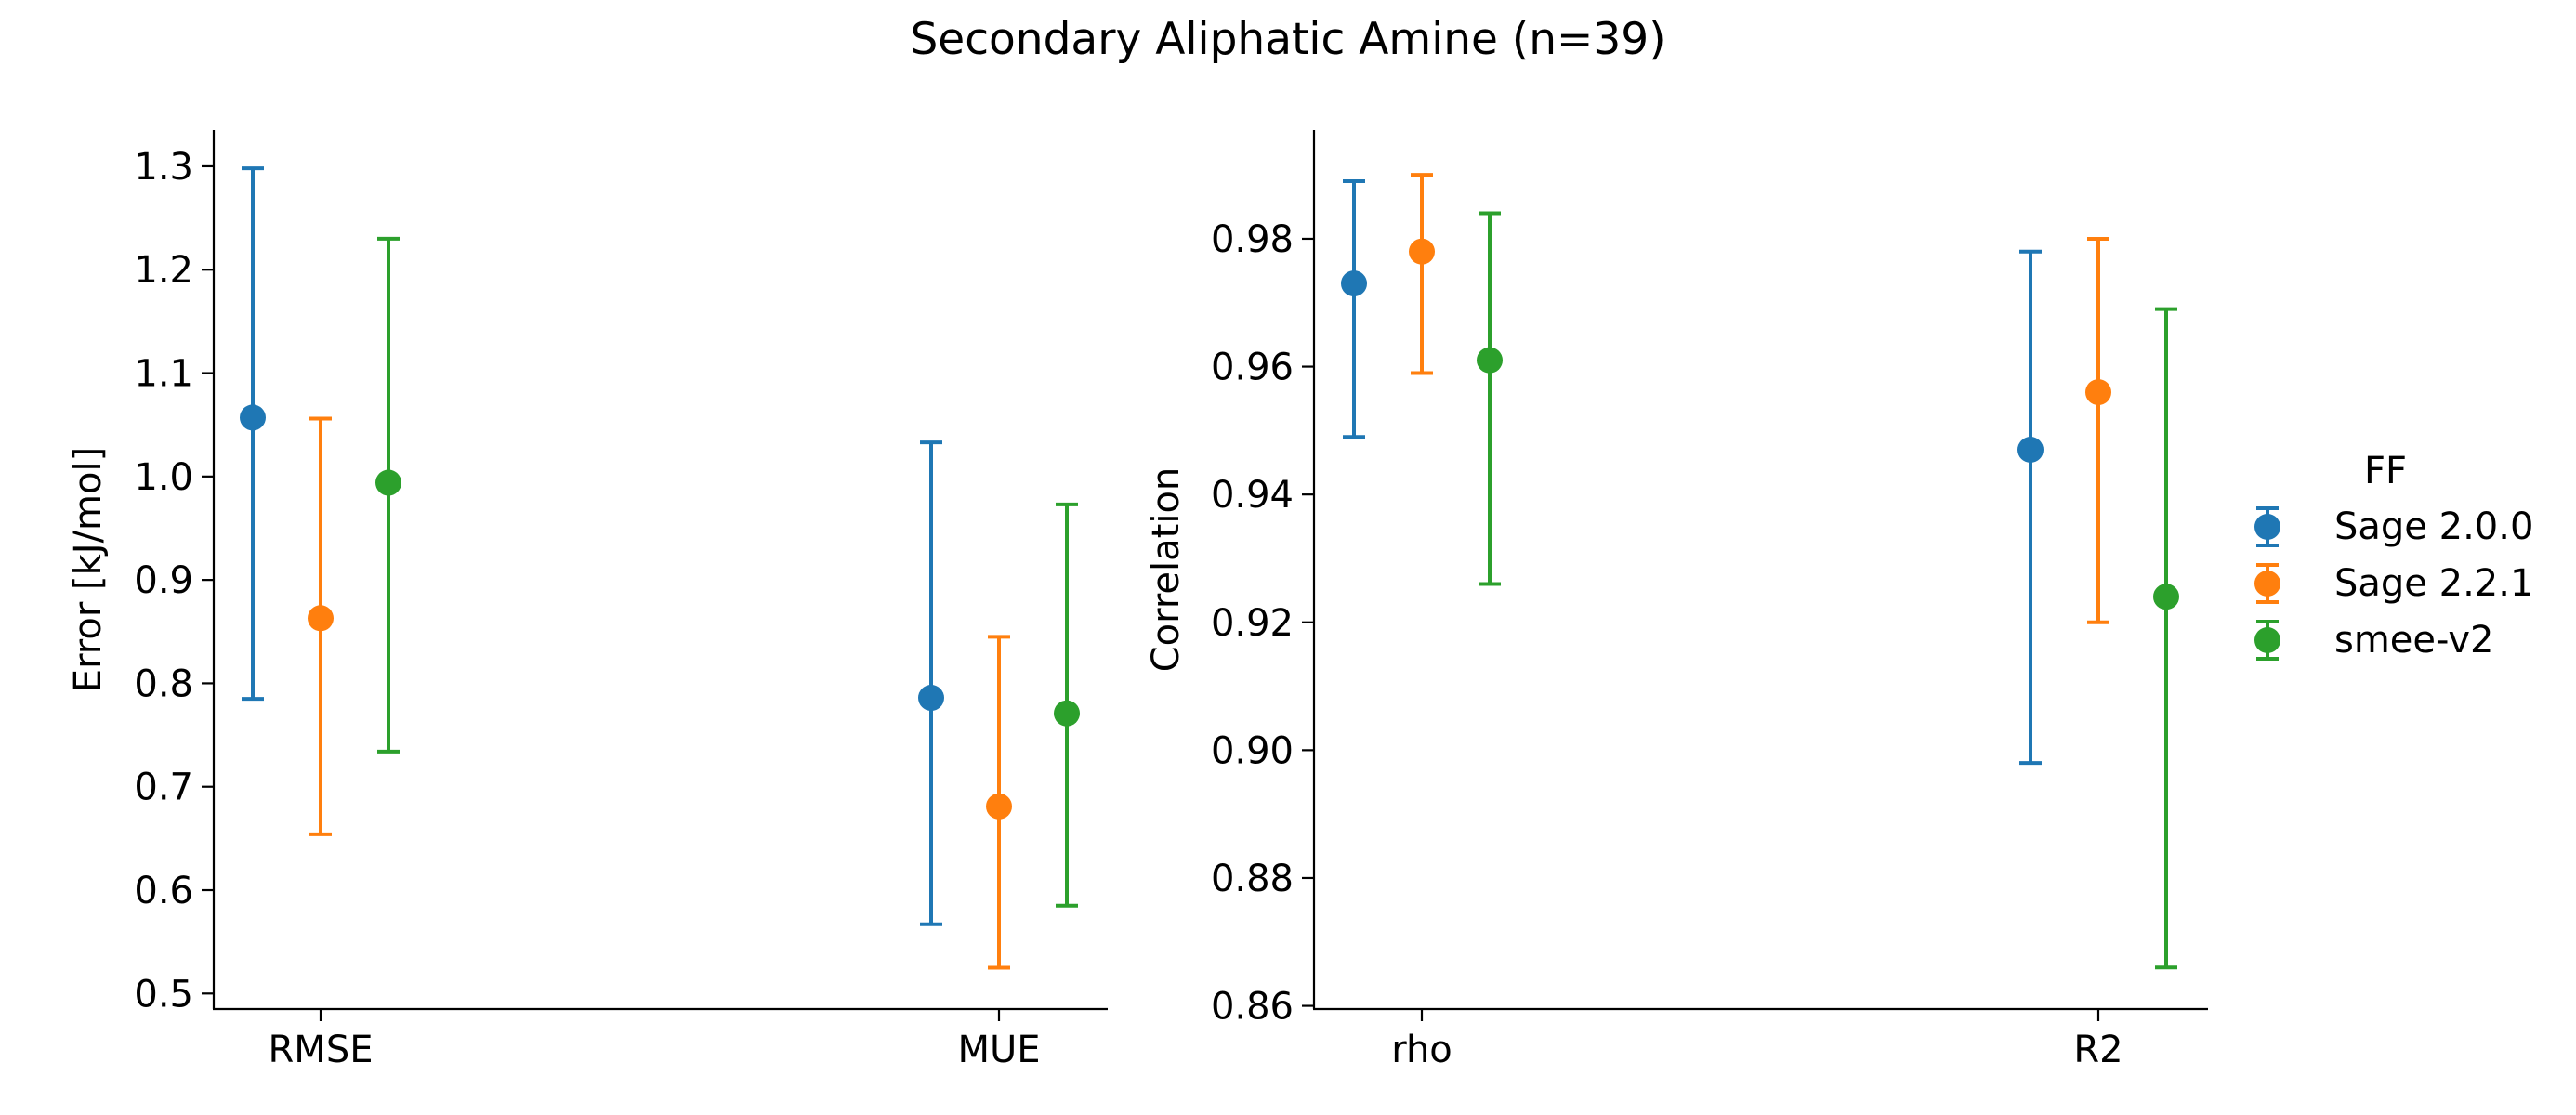 This screenshot has height=1115, width=2576. What do you see at coordinates (163, 580) in the screenshot?
I see `left-y-tick-label: 0.9` at bounding box center [163, 580].